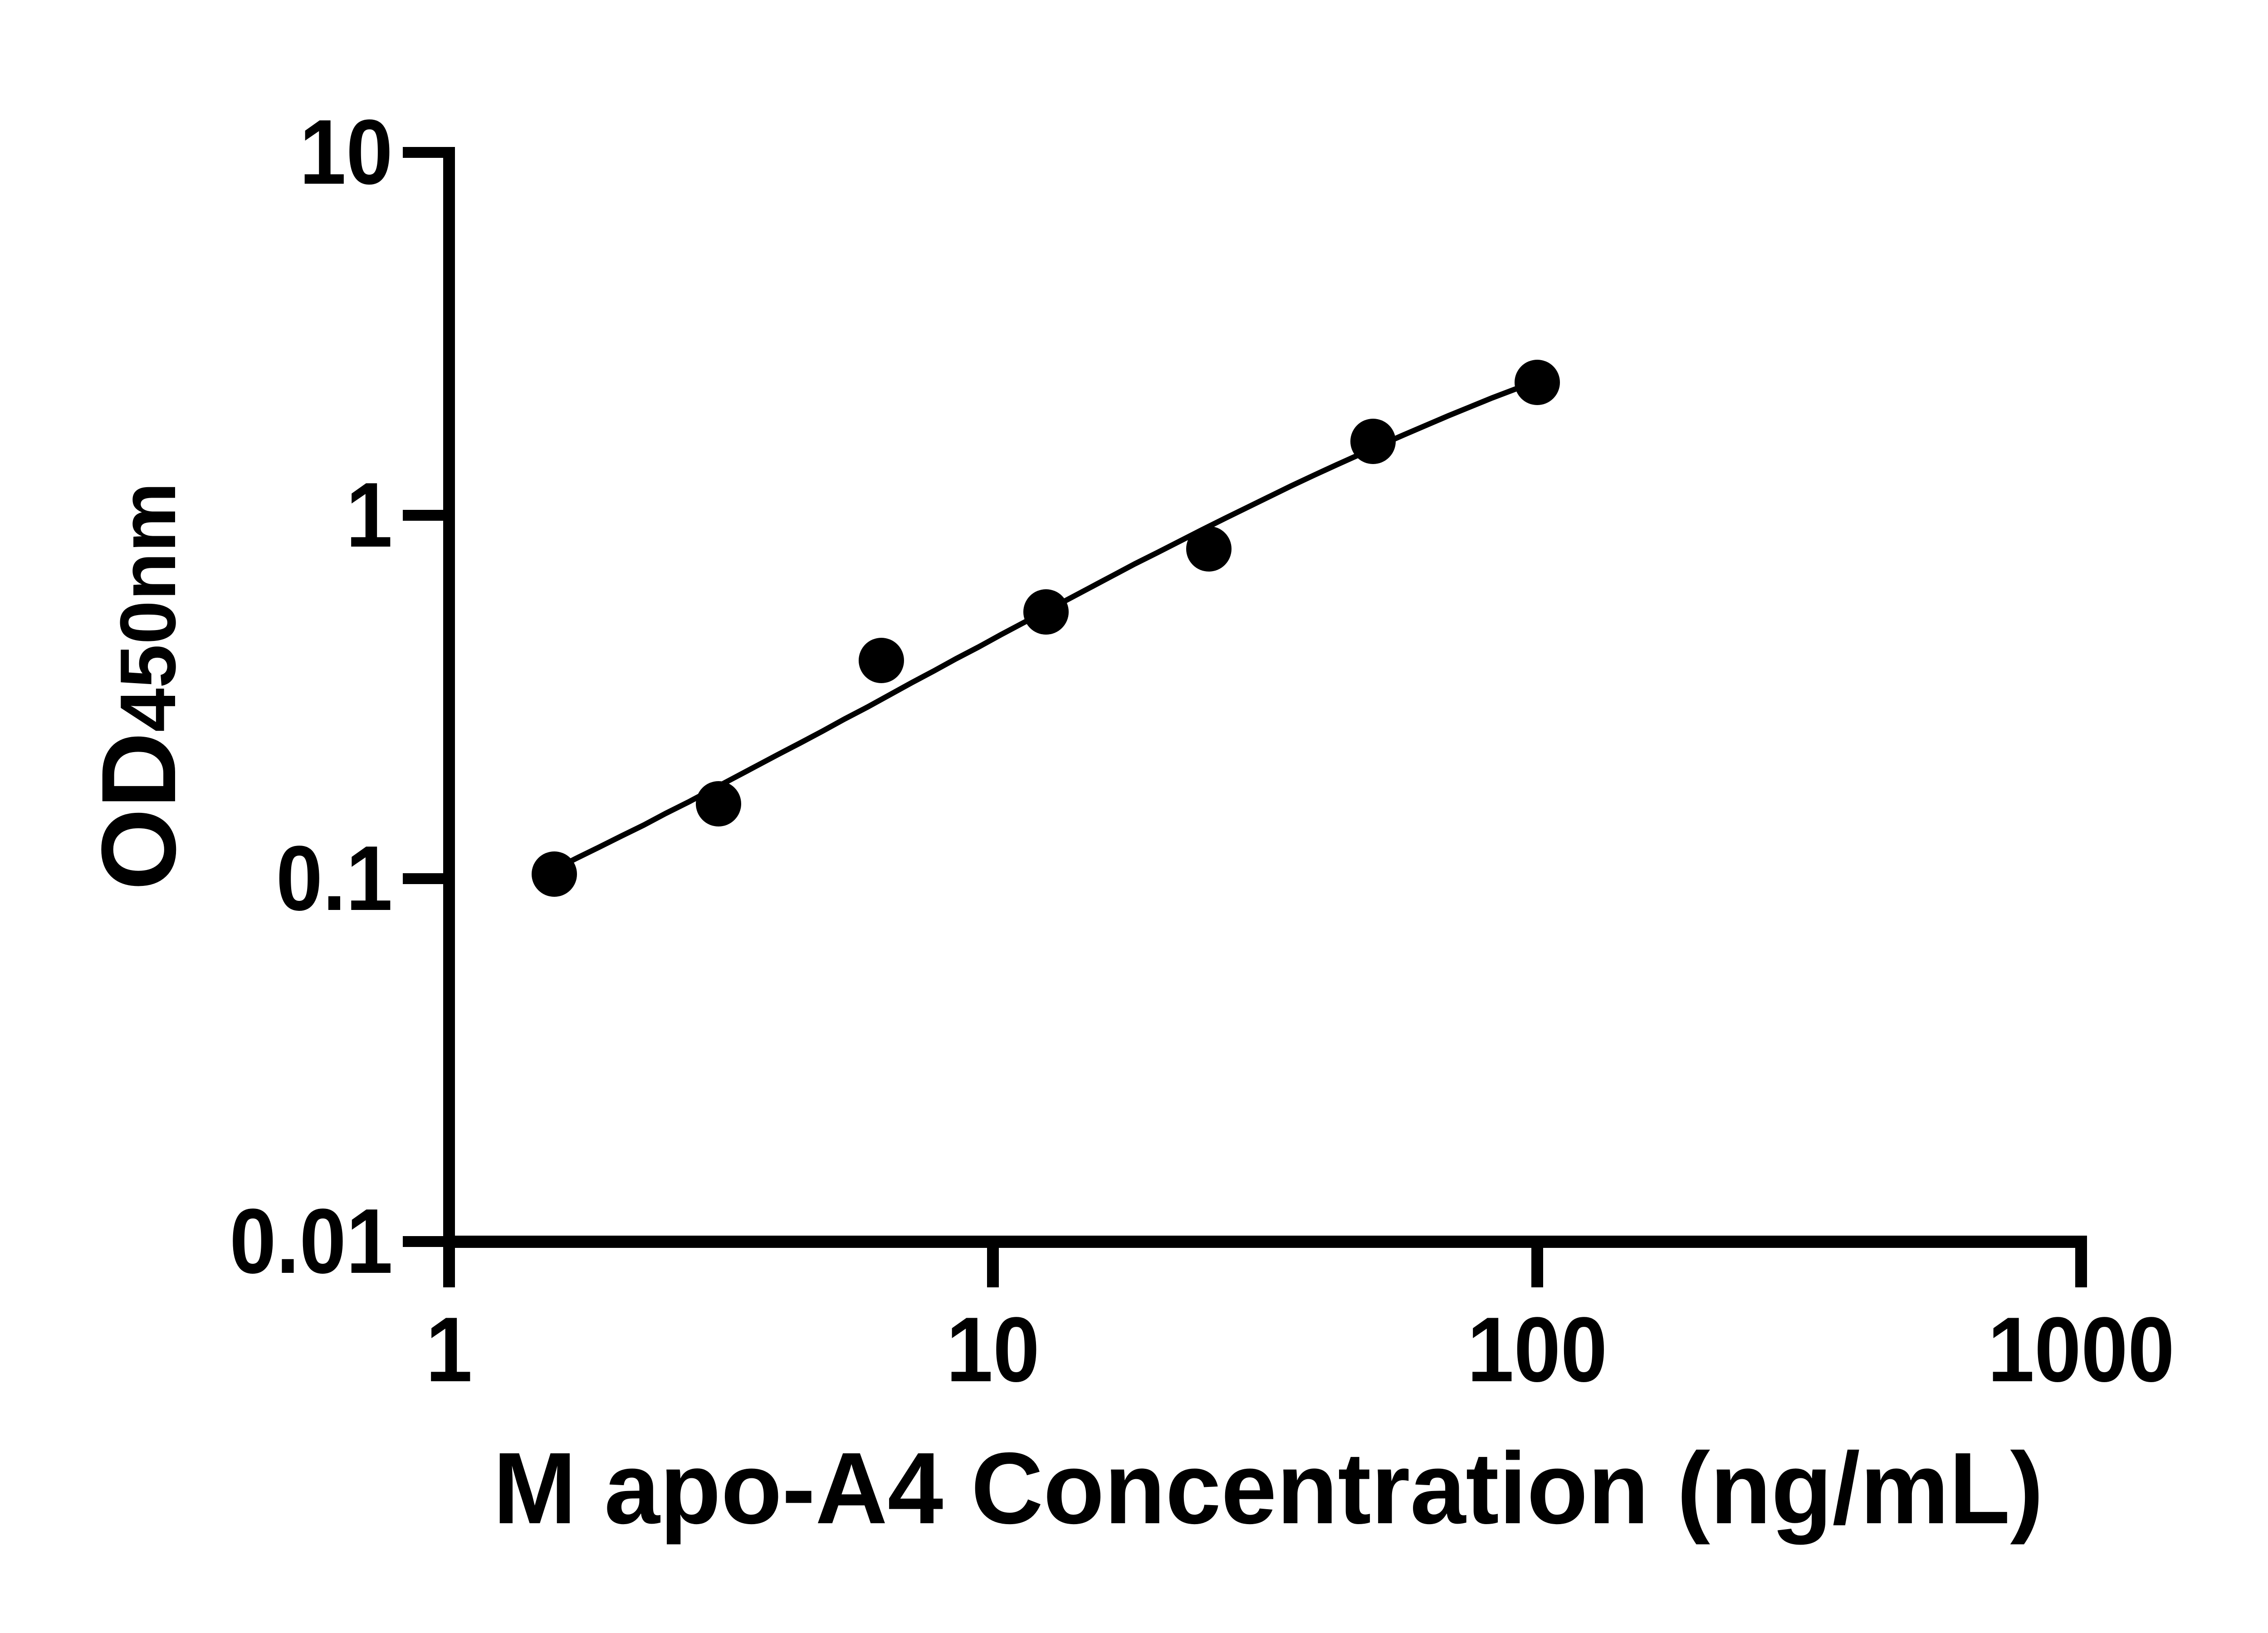  I want to click on svg-text: M apo-A4 Concentration (ng/mL), so click(1268, 1488).